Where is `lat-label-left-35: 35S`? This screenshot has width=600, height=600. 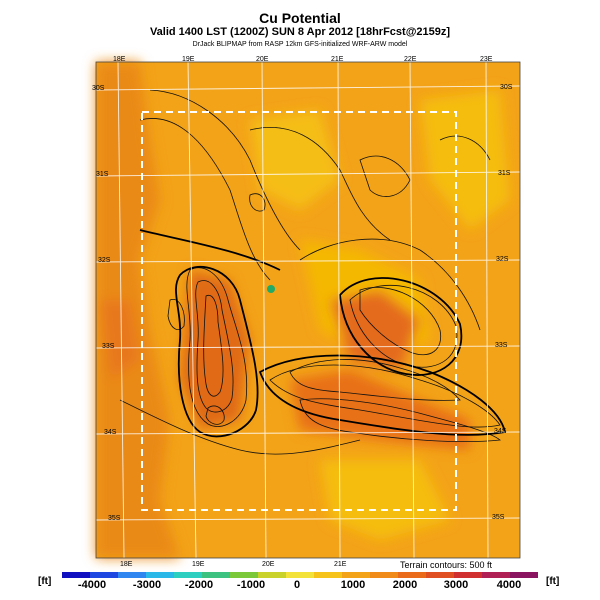
lat-label-left-35: 35S is located at coordinates (114, 518).